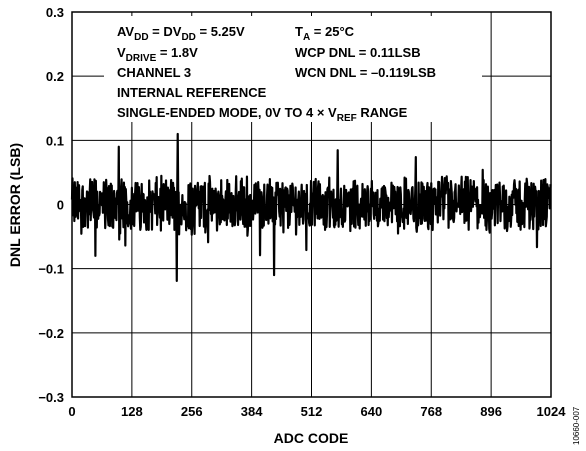 This screenshot has width=586, height=451. Describe the element at coordinates (576, 425) in the screenshot. I see `figure-id: 10660-007` at that location.